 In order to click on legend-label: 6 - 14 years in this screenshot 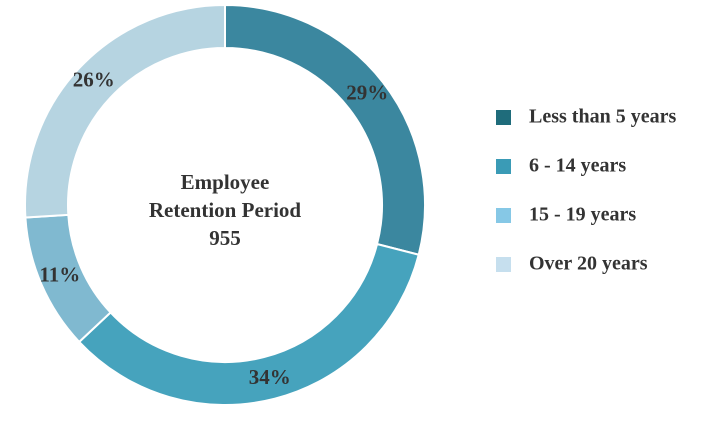, I will do `click(577, 166)`.